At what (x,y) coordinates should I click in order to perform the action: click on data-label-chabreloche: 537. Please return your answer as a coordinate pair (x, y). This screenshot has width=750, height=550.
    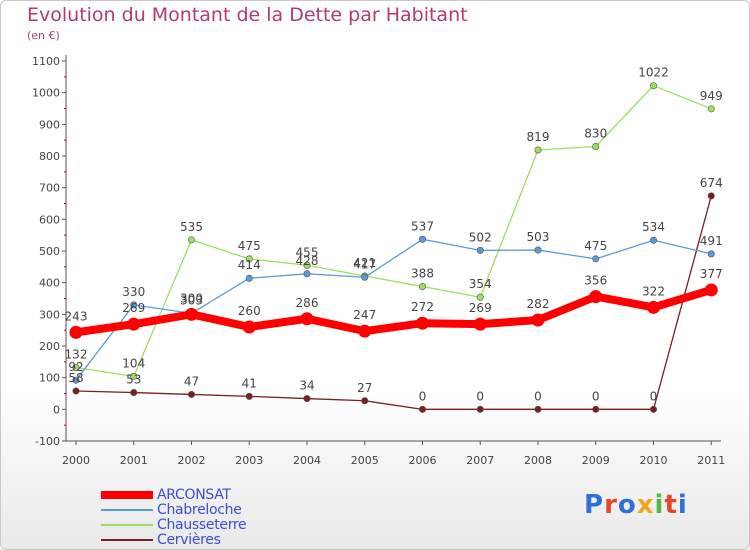
    Looking at the image, I should click on (422, 226).